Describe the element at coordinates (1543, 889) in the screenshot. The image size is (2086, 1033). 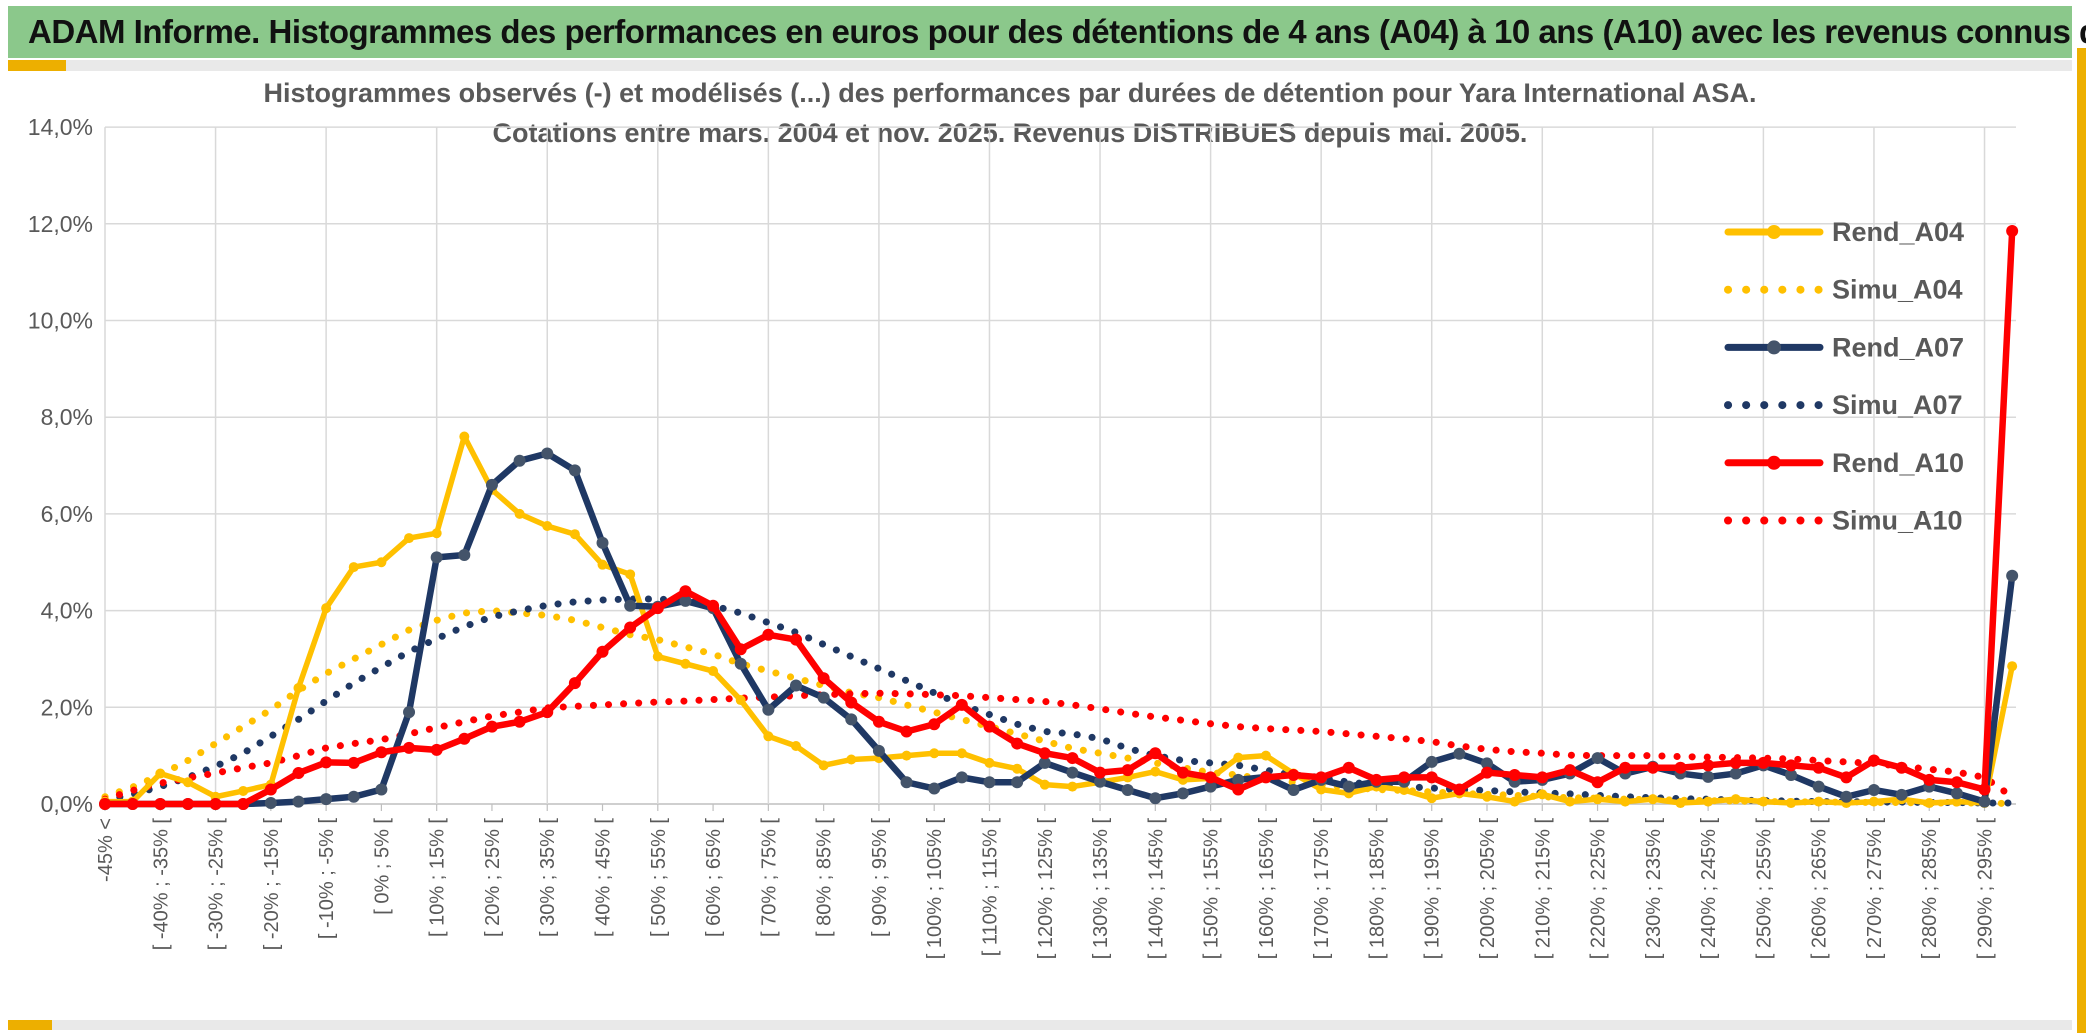
I see `x-axis-tick-label: [ 210% ; 215% [` at that location.